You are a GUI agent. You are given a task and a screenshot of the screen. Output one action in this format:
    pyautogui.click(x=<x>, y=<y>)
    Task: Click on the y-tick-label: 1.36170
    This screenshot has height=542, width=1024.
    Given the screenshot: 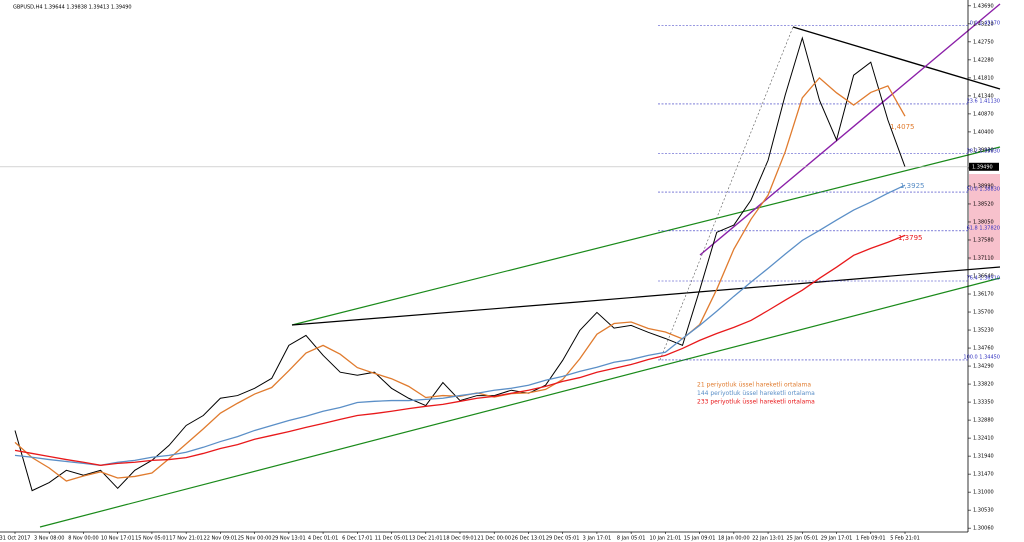 What is the action you would take?
    pyautogui.click(x=983, y=295)
    